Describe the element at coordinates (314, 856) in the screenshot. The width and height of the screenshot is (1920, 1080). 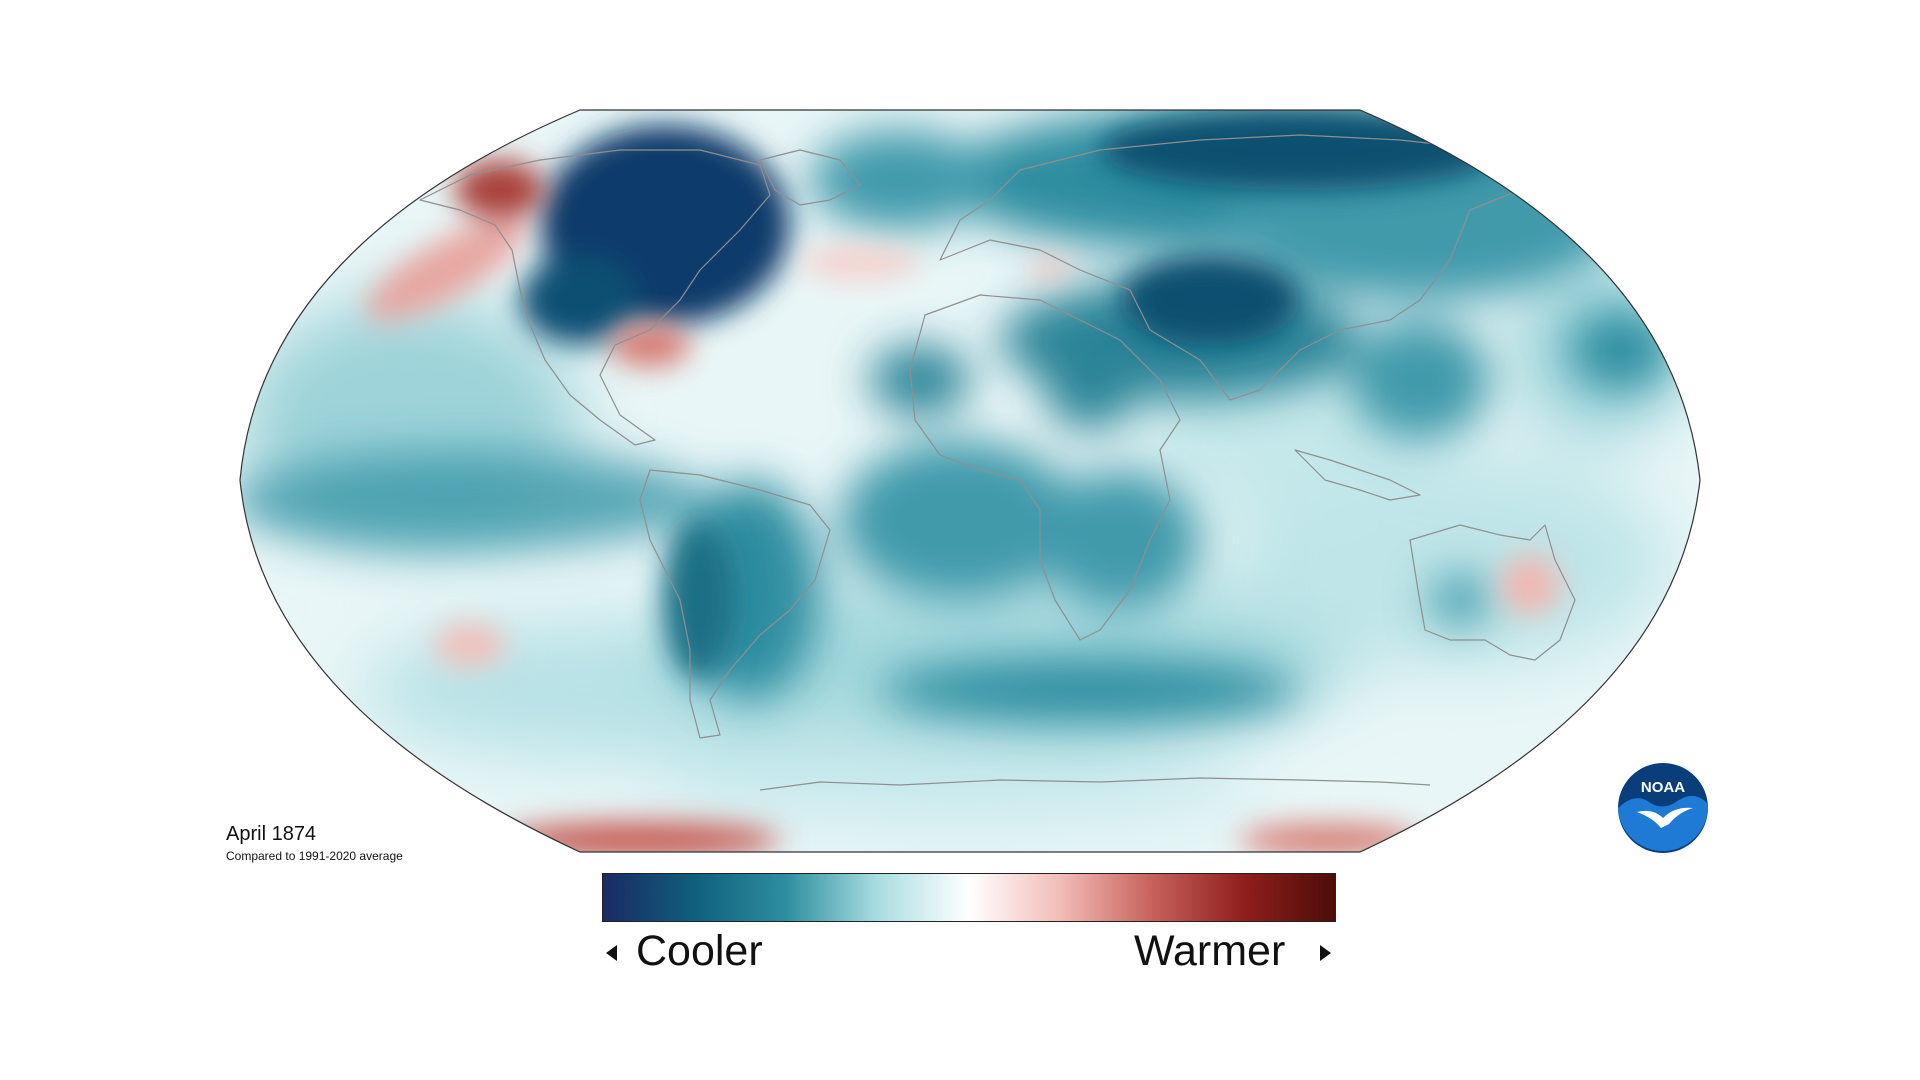
I see `baseline-subtitle: Compared to 1991-2020 average` at that location.